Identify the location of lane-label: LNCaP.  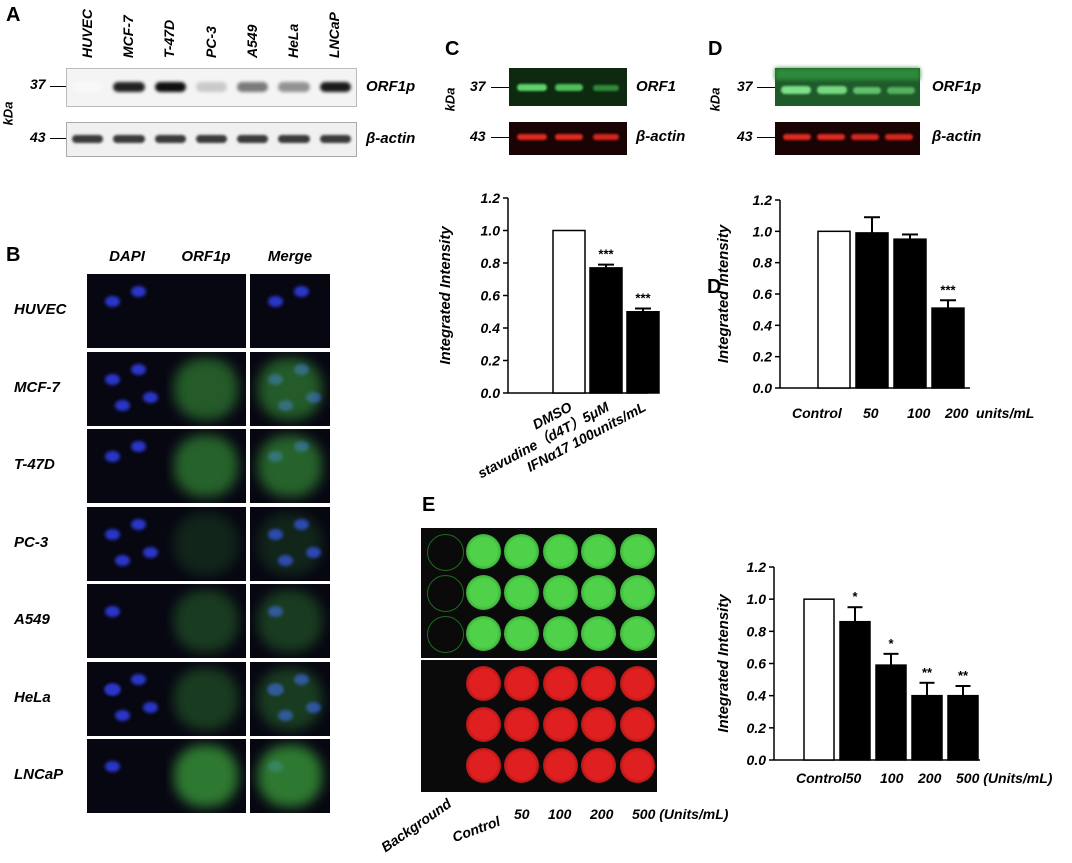
(334, 35).